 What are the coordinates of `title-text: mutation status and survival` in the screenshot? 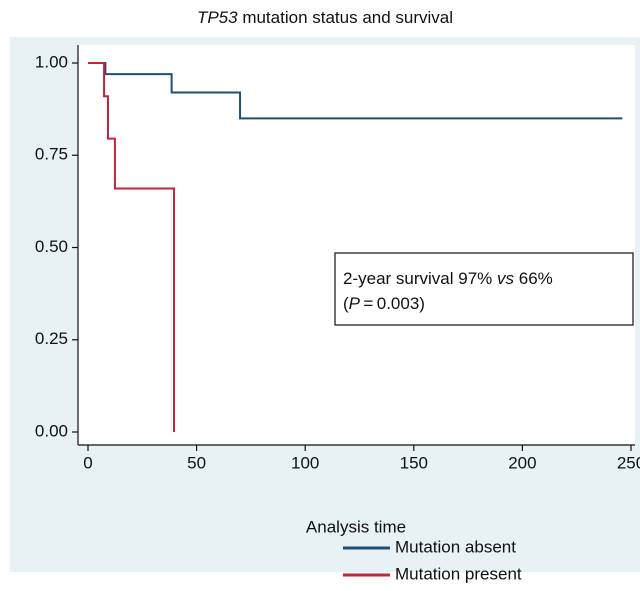 It's located at (345, 17).